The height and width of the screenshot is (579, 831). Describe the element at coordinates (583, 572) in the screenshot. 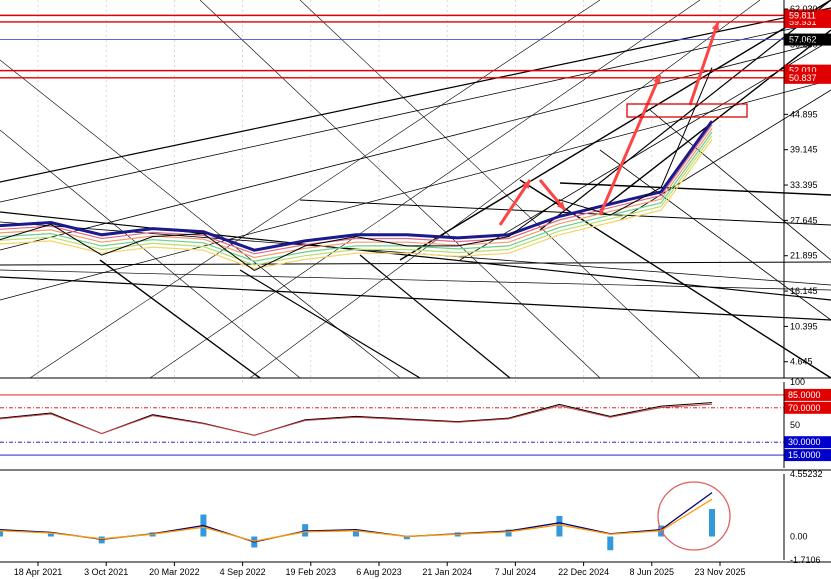

I see `time-tick-label: 22 Dec 2024` at that location.